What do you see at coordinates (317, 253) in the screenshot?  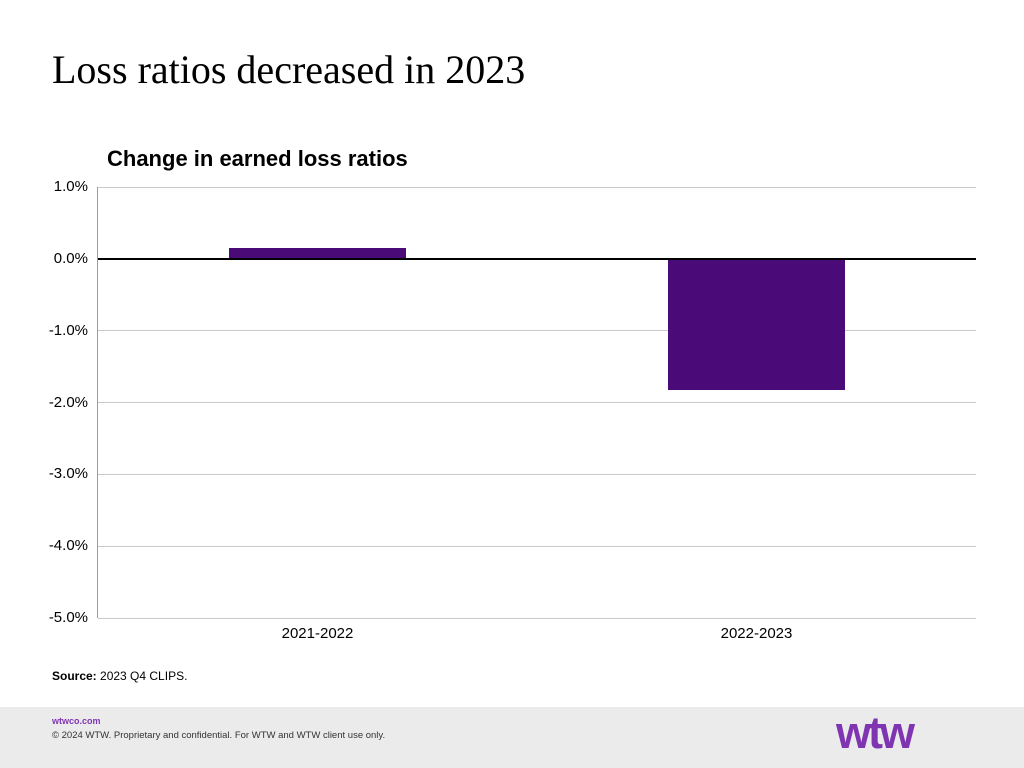 I see `bar-2021-2022` at bounding box center [317, 253].